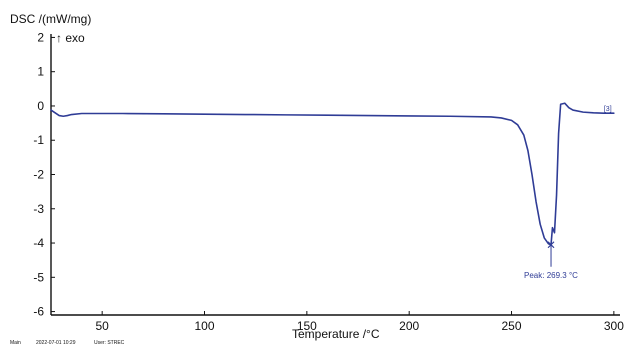  Describe the element at coordinates (38, 243) in the screenshot. I see `y-tick-label: -4` at that location.